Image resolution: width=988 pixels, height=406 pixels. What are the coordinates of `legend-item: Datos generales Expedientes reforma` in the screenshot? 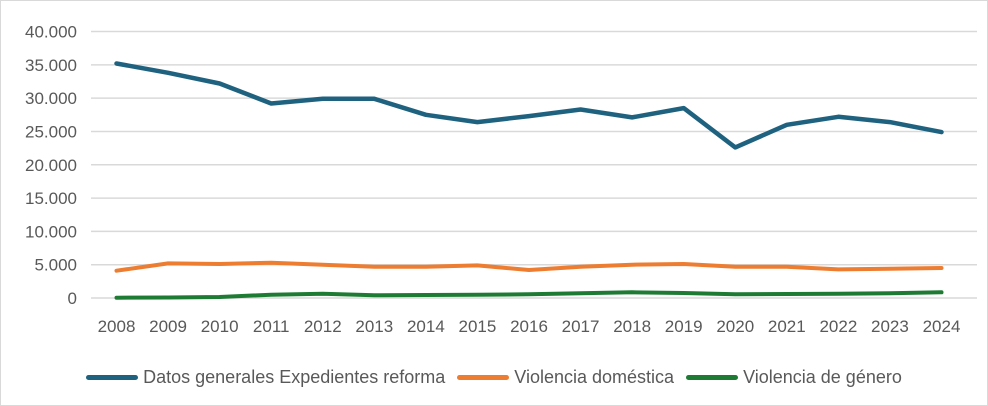 It's located at (265, 377).